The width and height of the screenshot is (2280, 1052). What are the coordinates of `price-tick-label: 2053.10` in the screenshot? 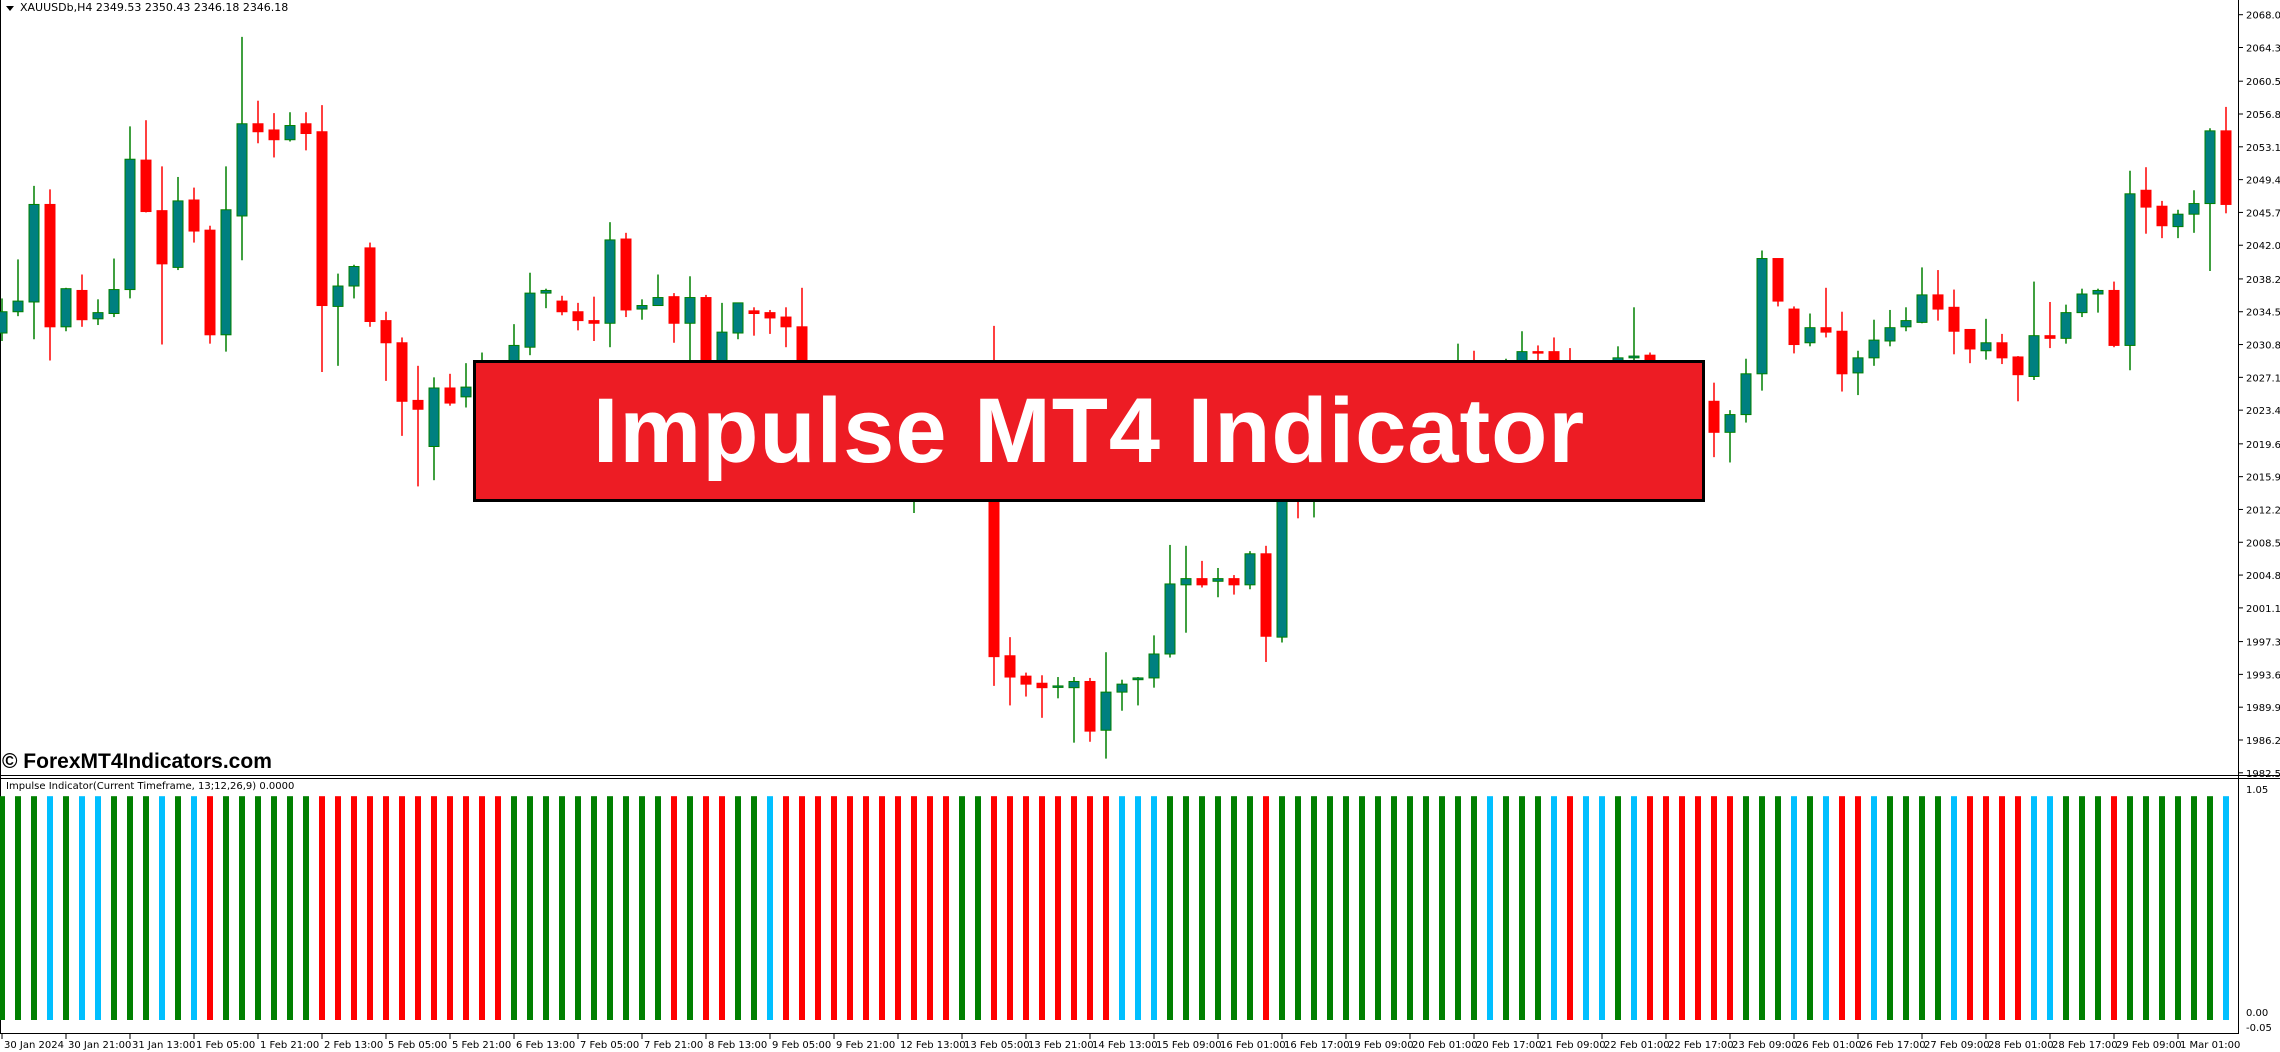 It's located at (2263, 148).